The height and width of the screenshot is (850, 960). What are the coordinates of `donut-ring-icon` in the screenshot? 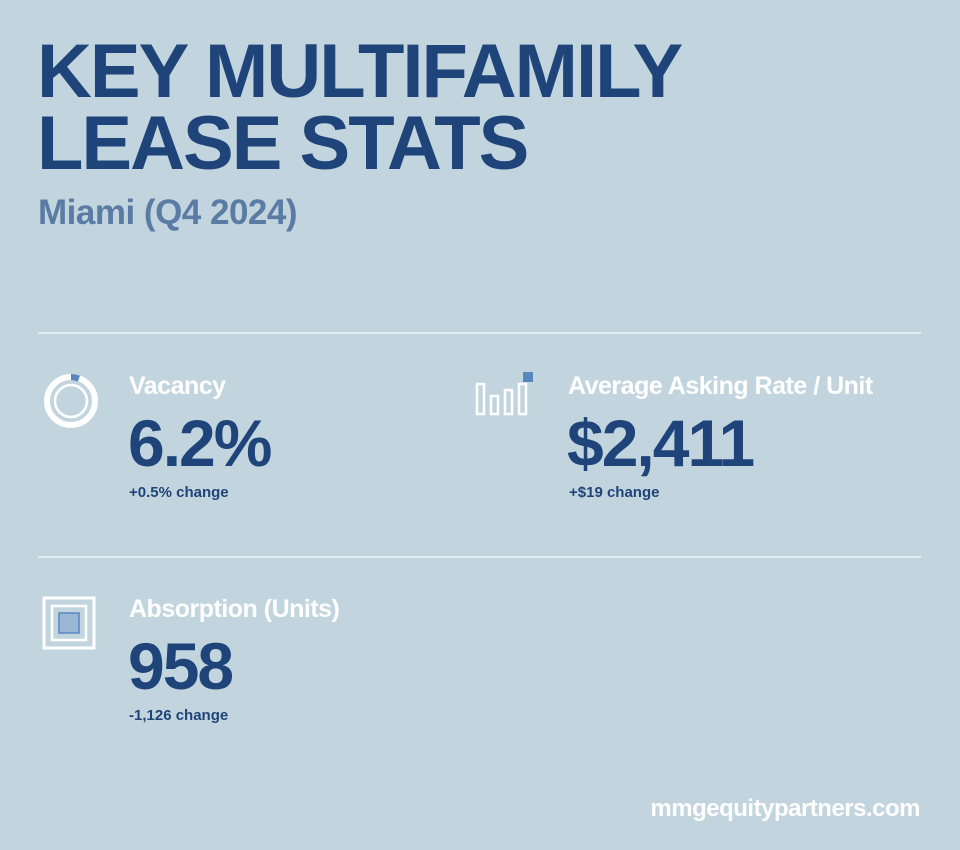 It's located at (71, 401).